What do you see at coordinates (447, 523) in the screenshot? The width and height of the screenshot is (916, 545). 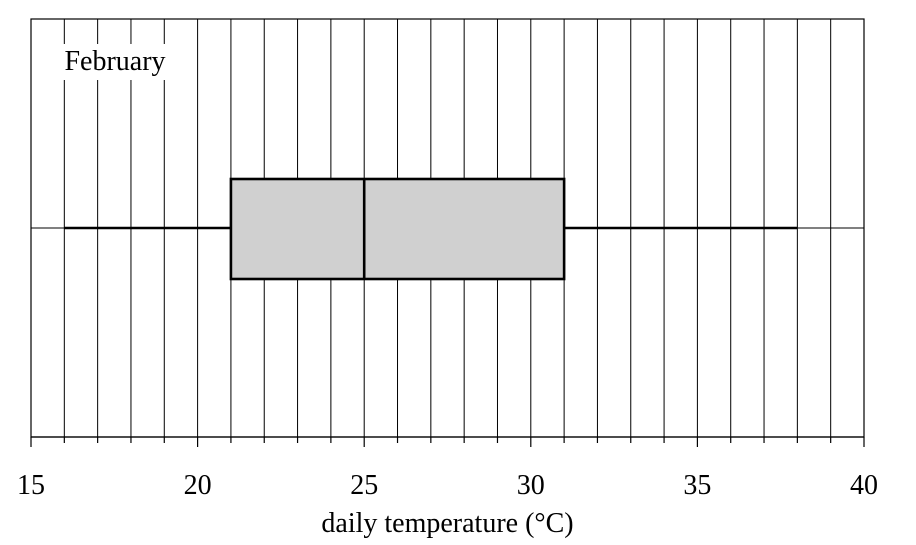 I see `x-axis-label: daily temperature (°C)` at bounding box center [447, 523].